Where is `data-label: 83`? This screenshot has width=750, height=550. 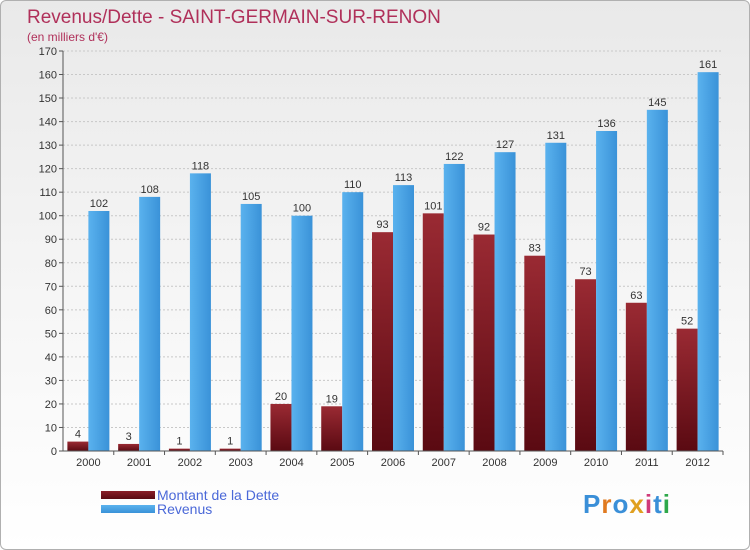 data-label: 83 is located at coordinates (535, 249).